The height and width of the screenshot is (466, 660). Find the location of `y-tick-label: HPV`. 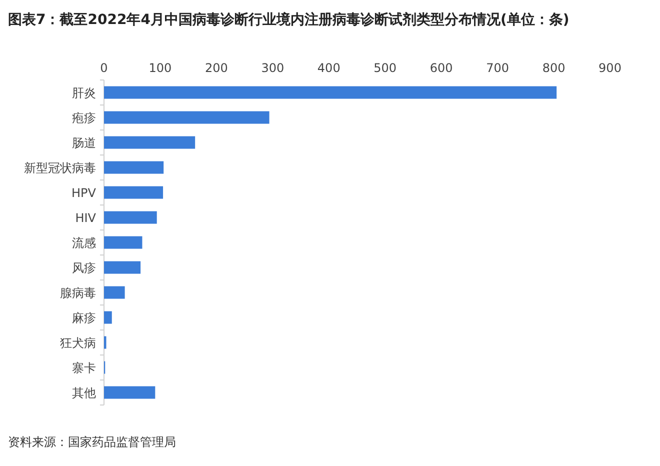

y-tick-label: HPV is located at coordinates (84, 193).